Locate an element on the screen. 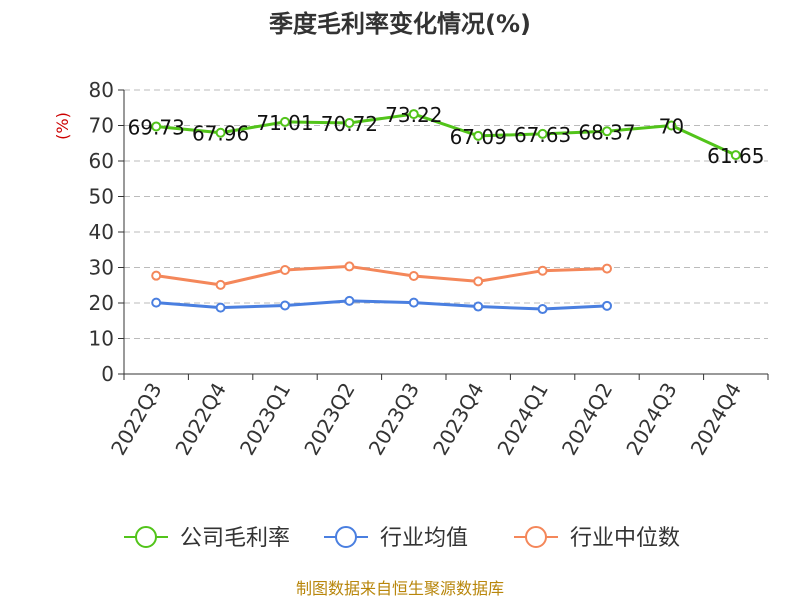 The image size is (800, 600). data-label: 73.22 is located at coordinates (413, 115).